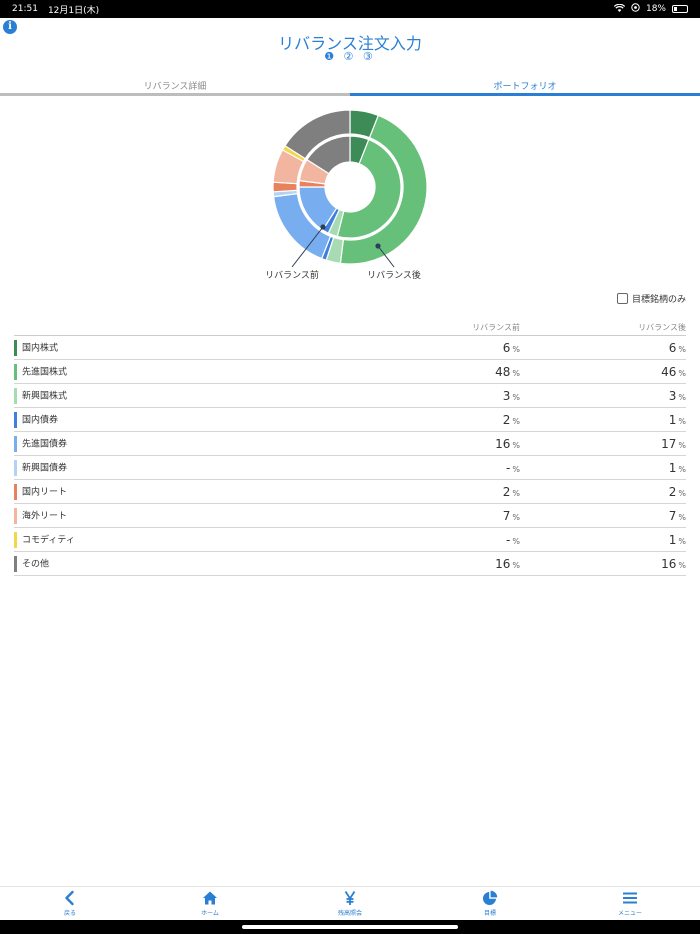 The height and width of the screenshot is (934, 700). What do you see at coordinates (164, 491) in the screenshot?
I see `asset-class-name: 国内リート` at bounding box center [164, 491].